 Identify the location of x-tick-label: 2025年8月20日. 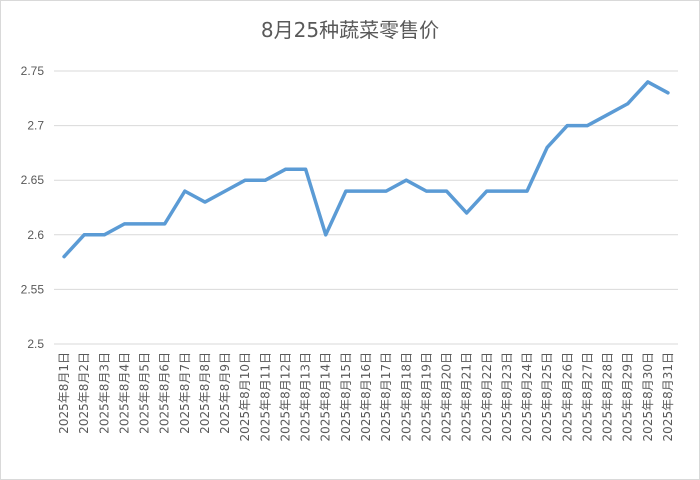
(447, 396).